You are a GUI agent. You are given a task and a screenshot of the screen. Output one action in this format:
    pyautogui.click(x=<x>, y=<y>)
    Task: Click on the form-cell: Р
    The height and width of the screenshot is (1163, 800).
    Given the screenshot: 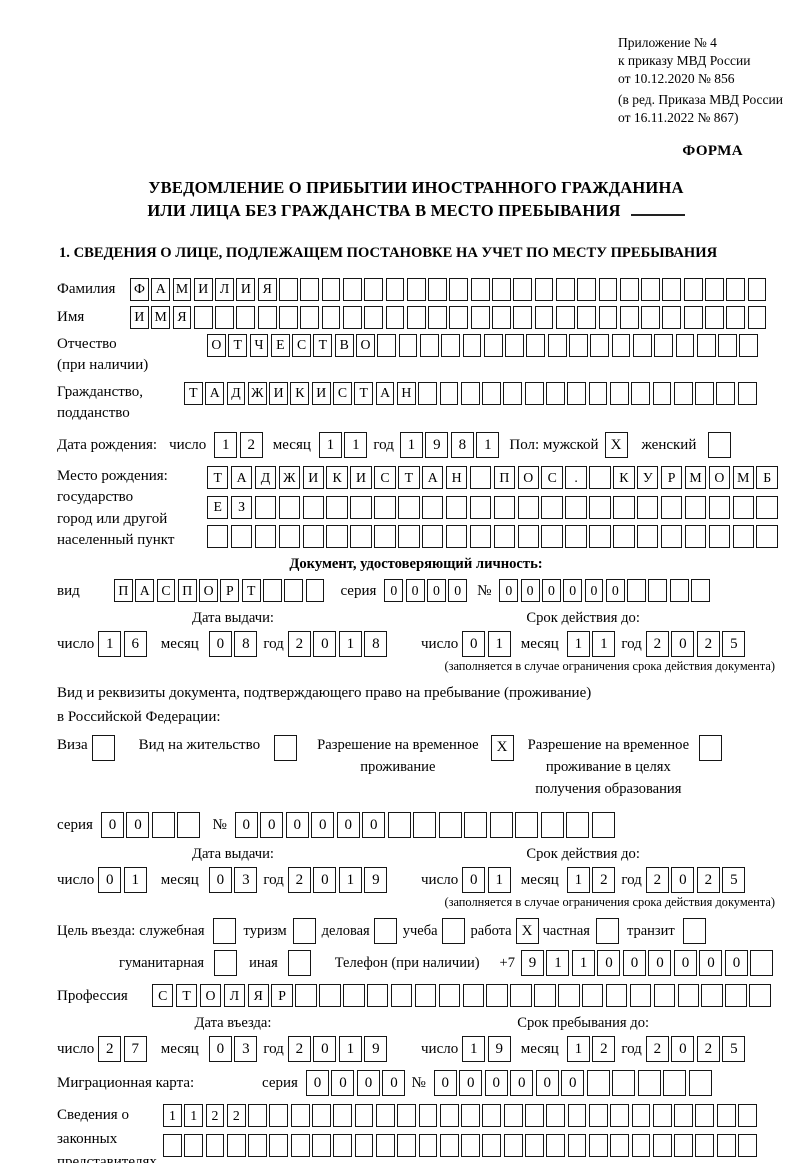 What is the action you would take?
    pyautogui.click(x=230, y=591)
    